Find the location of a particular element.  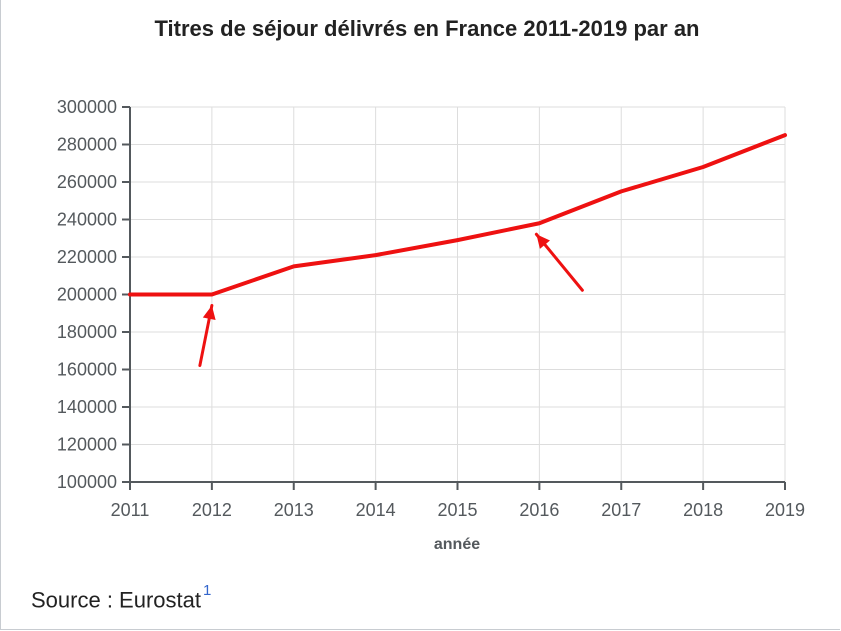

y-tick-label: 100000 is located at coordinates (87, 482).